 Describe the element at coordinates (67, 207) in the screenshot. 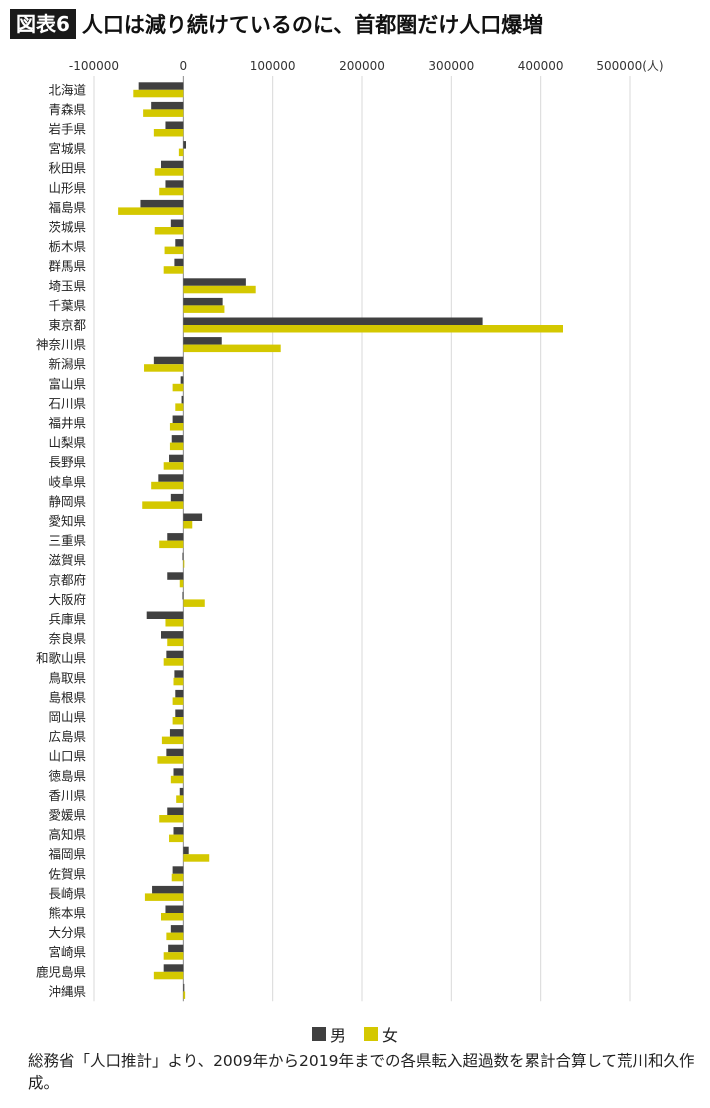

I see `category-label: 福島県` at that location.